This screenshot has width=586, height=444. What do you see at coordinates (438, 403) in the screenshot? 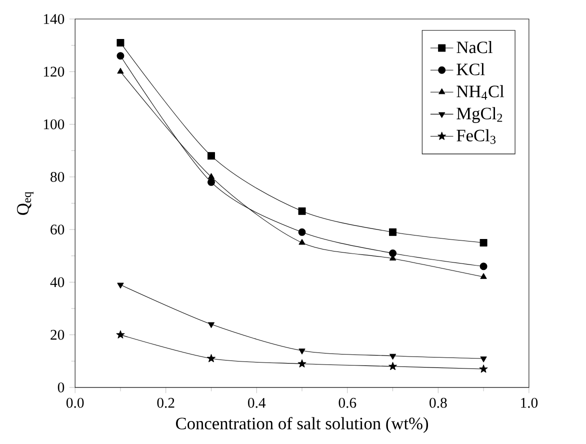
I see `x-tick-label: 0.8` at bounding box center [438, 403].